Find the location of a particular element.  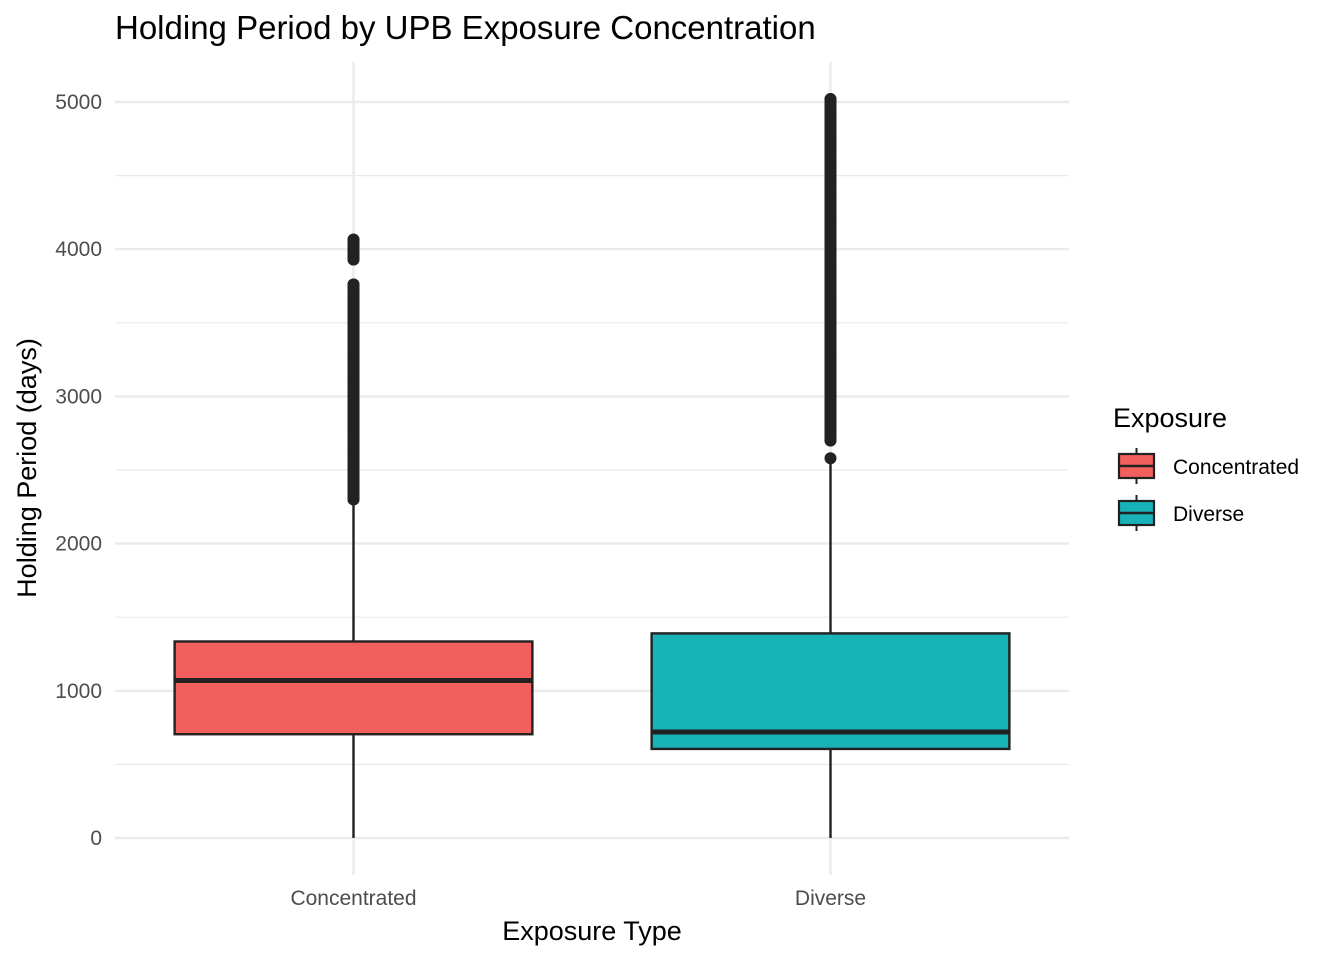

legend-item-diverse: Diverse is located at coordinates (1180, 513).